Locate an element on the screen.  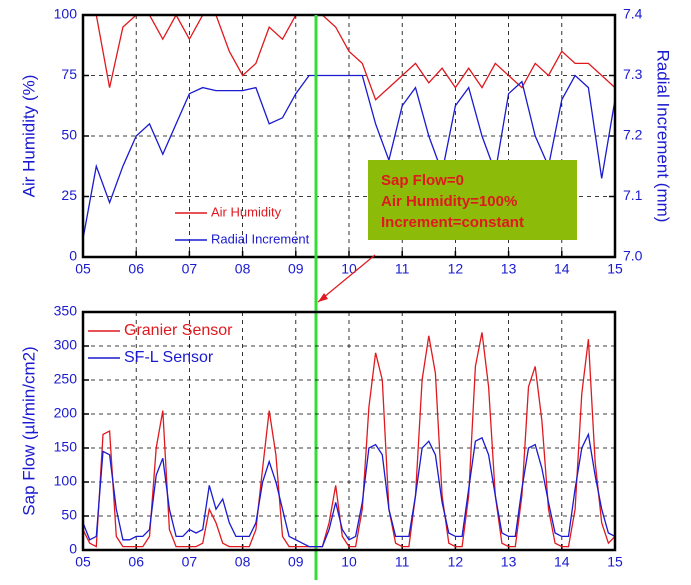
legend-label: Granier Sensor is located at coordinates (178, 330).